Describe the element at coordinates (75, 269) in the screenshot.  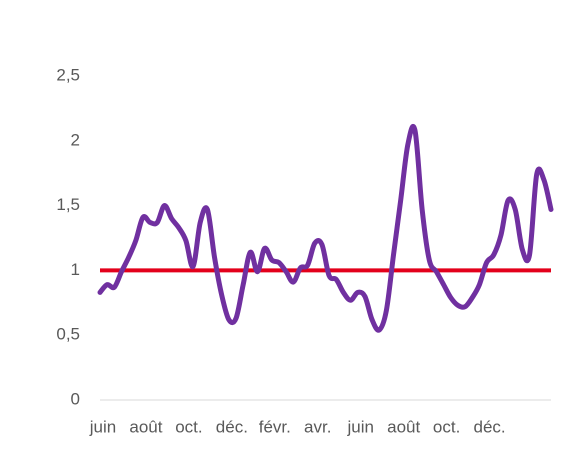
I see `y-tick-label: 1` at that location.